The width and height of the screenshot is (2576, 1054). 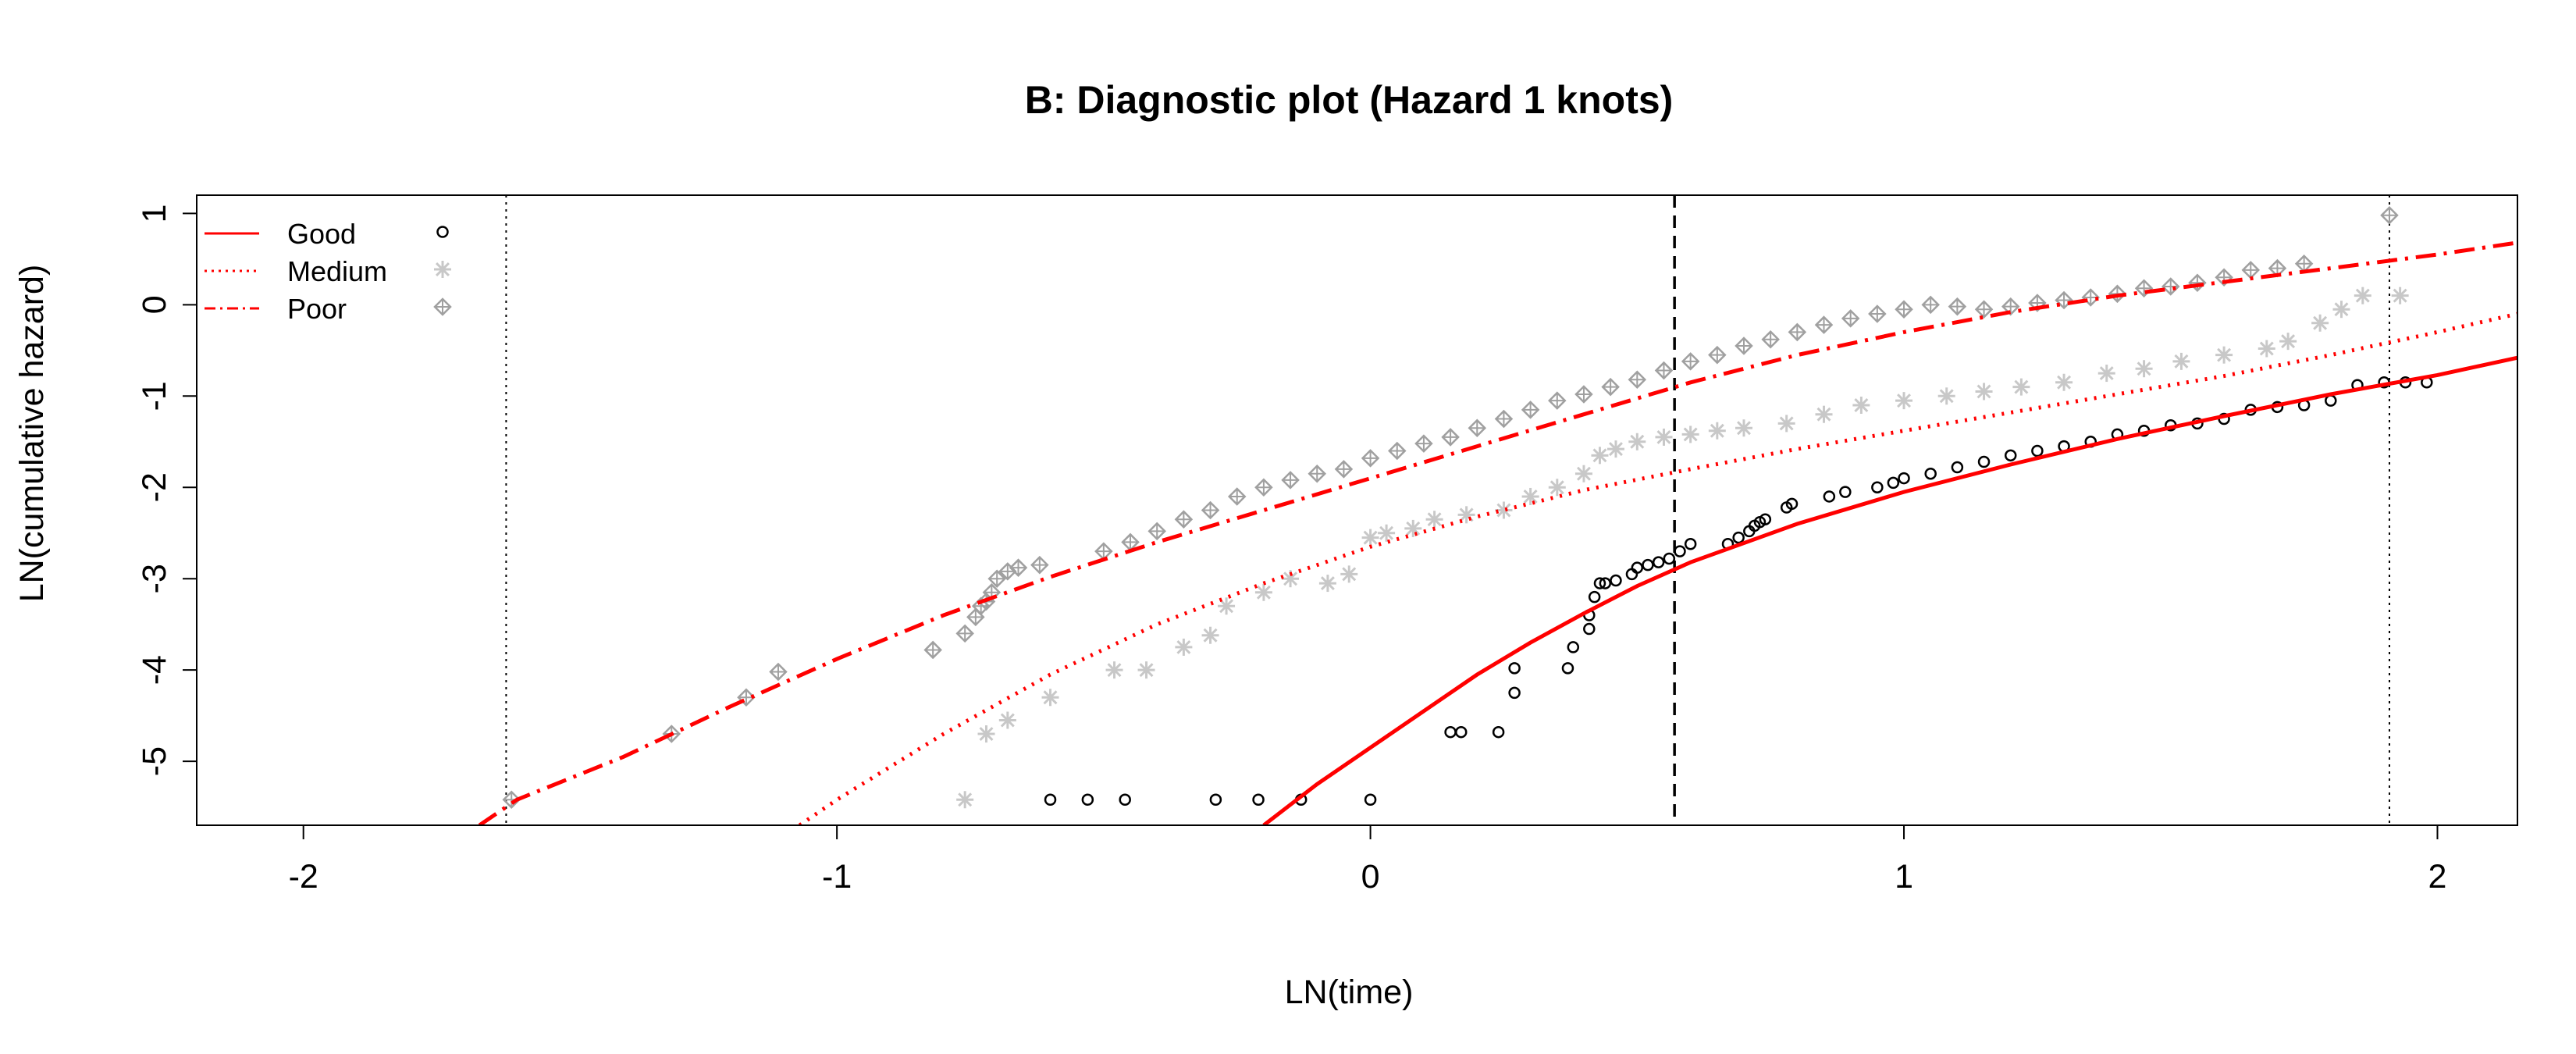 I want to click on legend-label-medium: Medium, so click(x=337, y=271).